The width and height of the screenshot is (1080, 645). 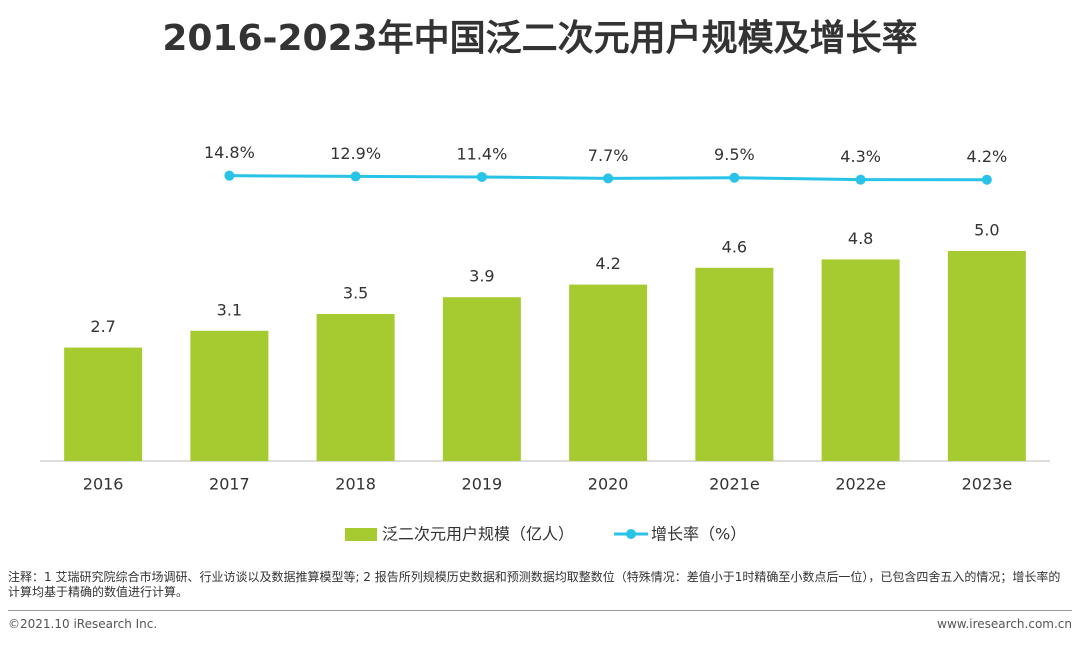 What do you see at coordinates (986, 230) in the screenshot?
I see `data-label: 5.0` at bounding box center [986, 230].